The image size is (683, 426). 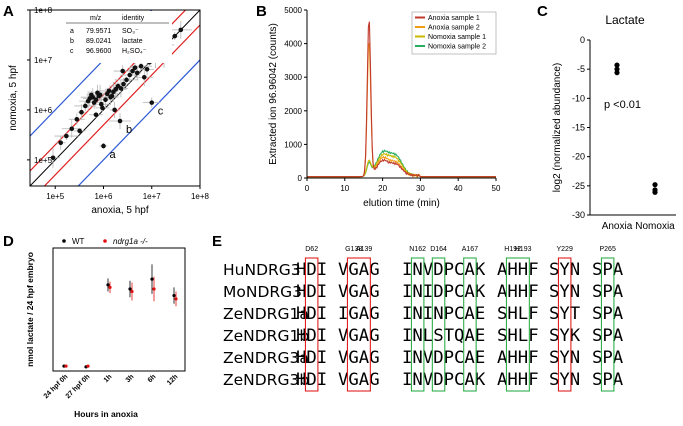 I want to click on table-row-id: b, so click(x=72, y=41).